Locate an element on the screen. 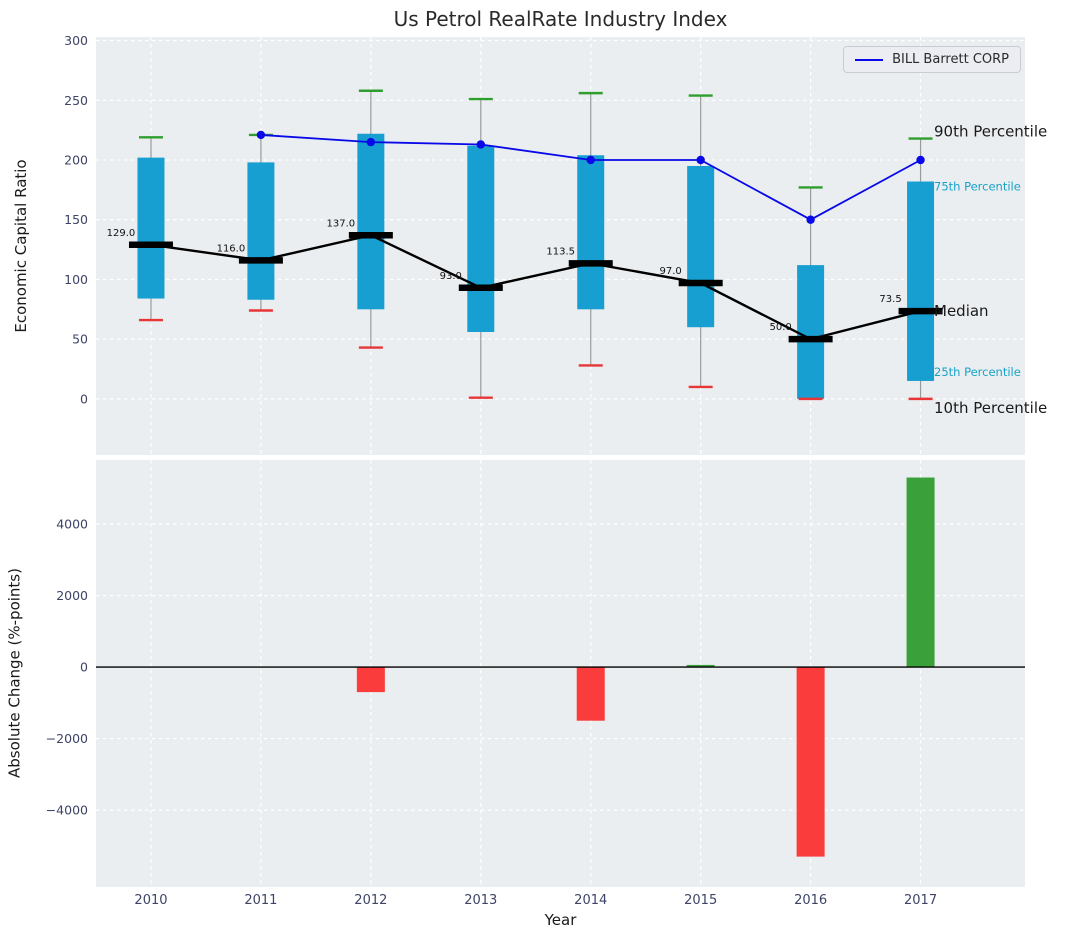 Image resolution: width=1067 pixels, height=942 pixels. bottom-y-tick-label: −4000 is located at coordinates (67, 810).